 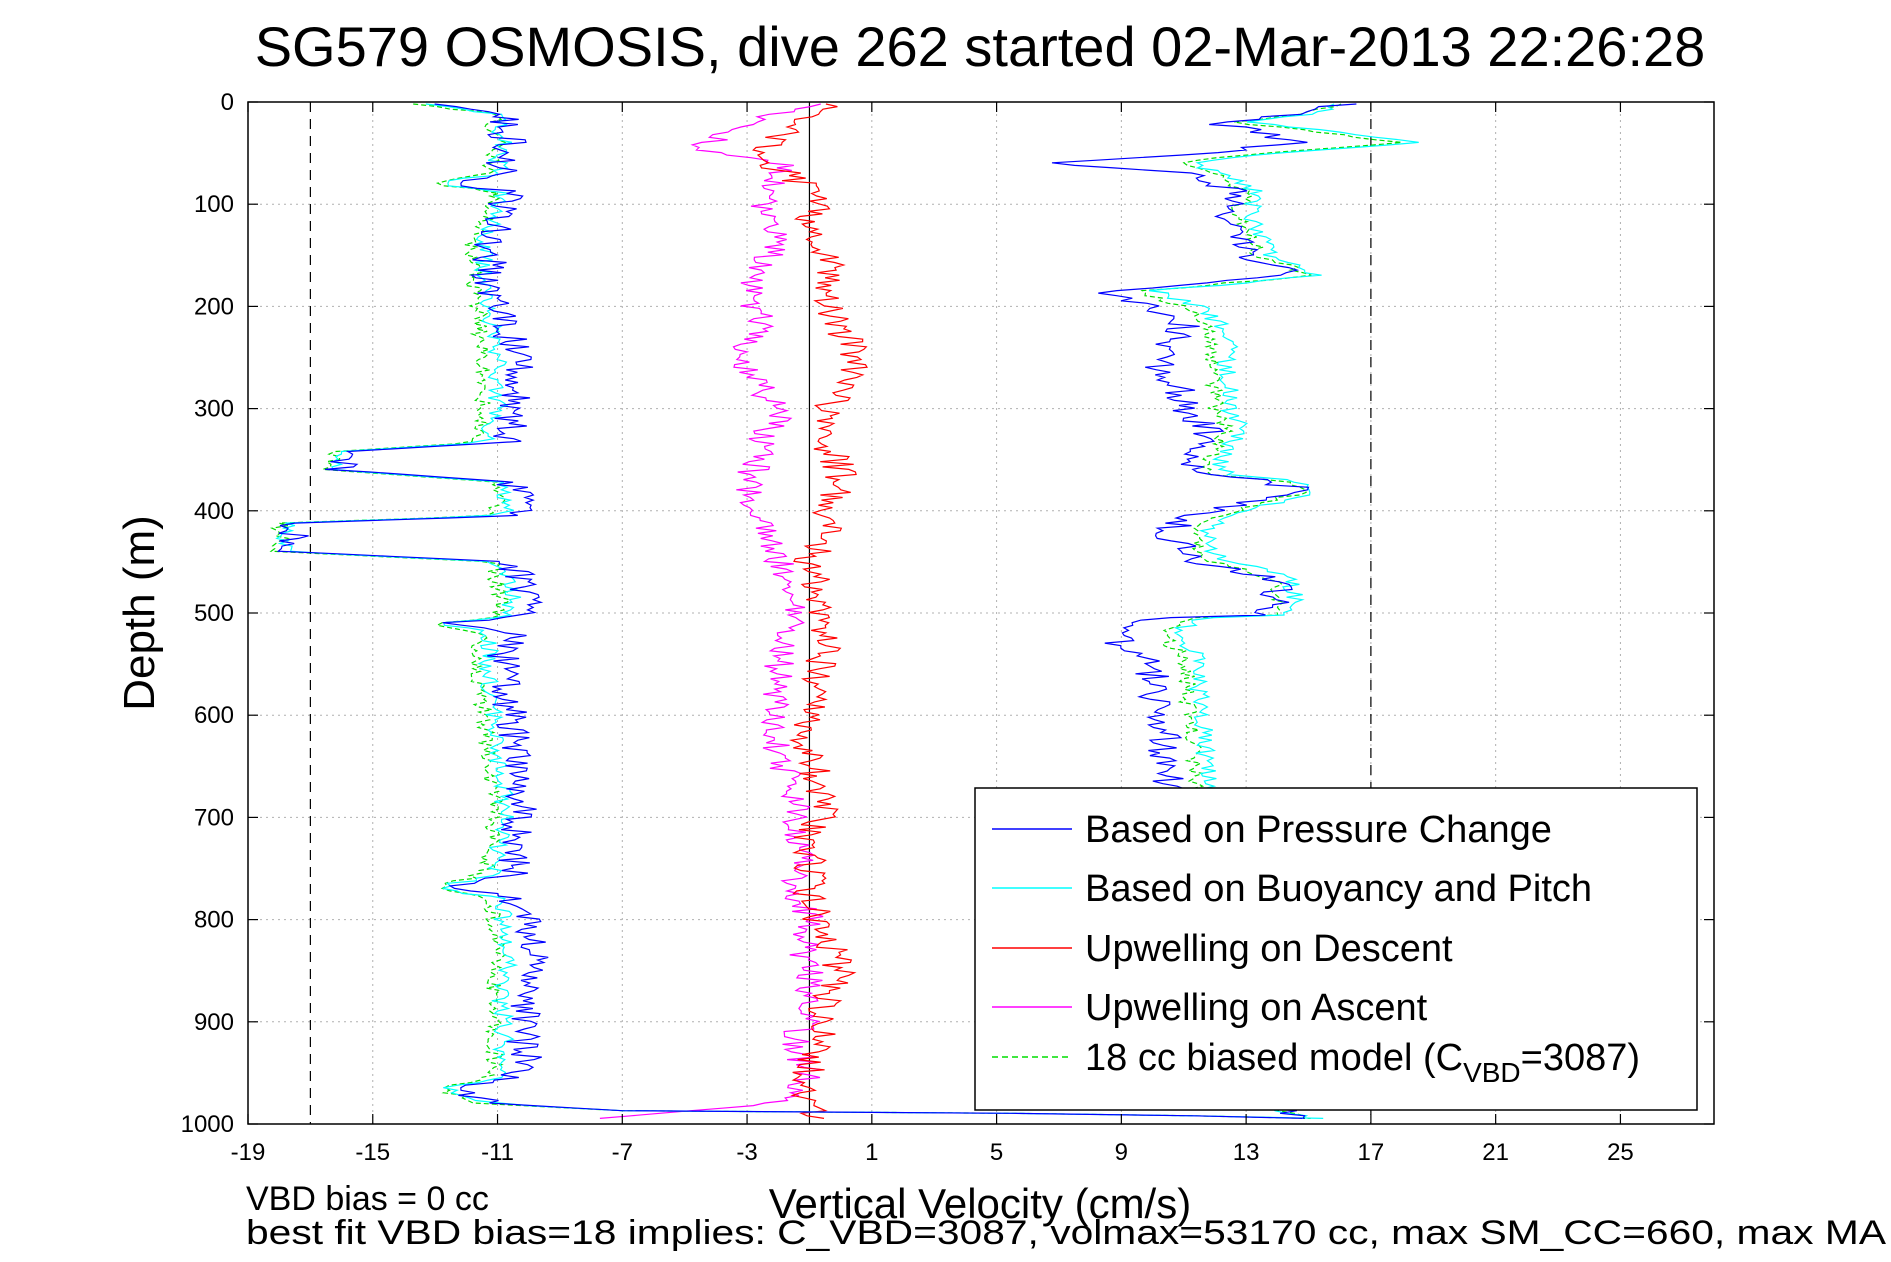 What do you see at coordinates (1492, 1072) in the screenshot?
I see `legend-subscript: VBD` at bounding box center [1492, 1072].